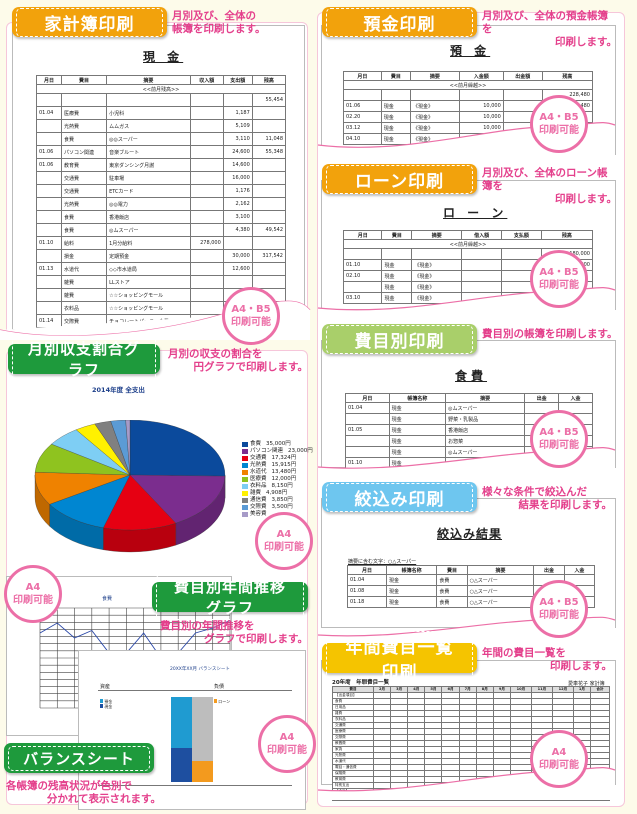  I want to click on balance-title: 20XX年XX月 バランスシート, so click(200, 669).